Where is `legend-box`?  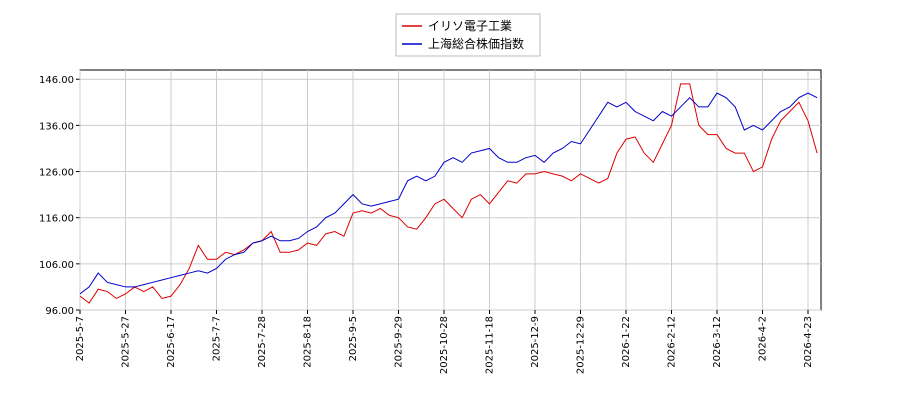 legend-box is located at coordinates (468, 35).